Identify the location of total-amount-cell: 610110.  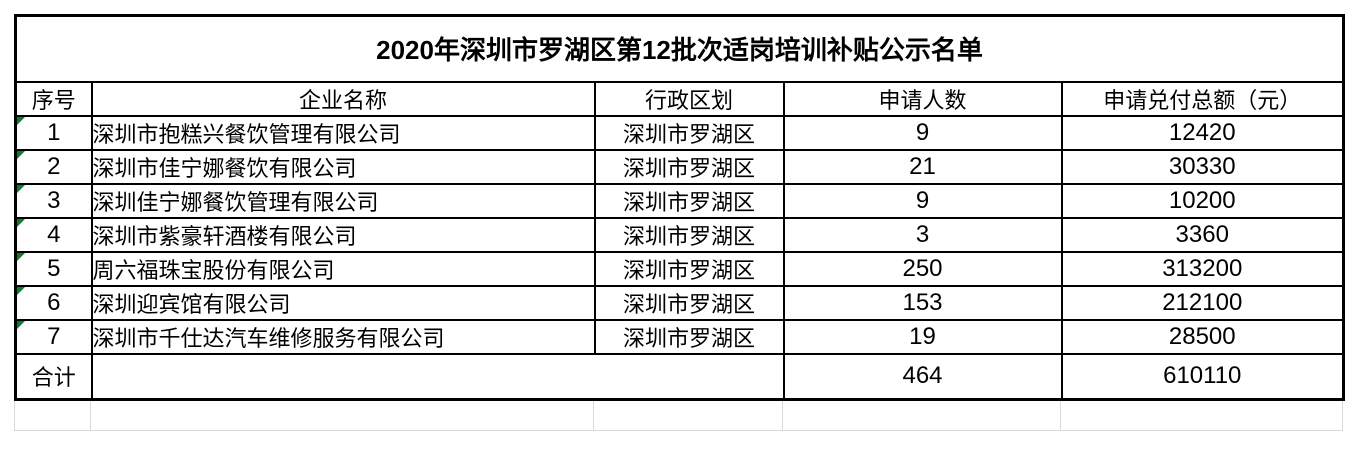
(1202, 376).